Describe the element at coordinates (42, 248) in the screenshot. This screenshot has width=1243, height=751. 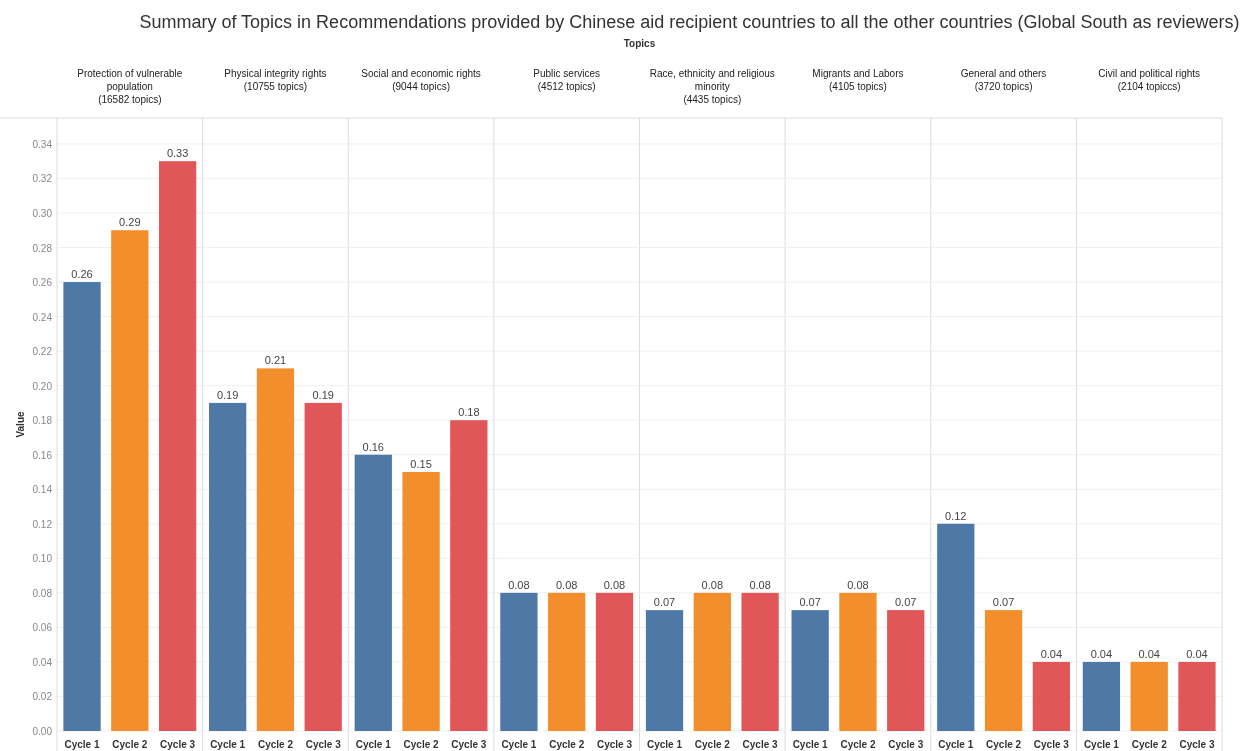
I see `y-tick-label: 0.28` at that location.